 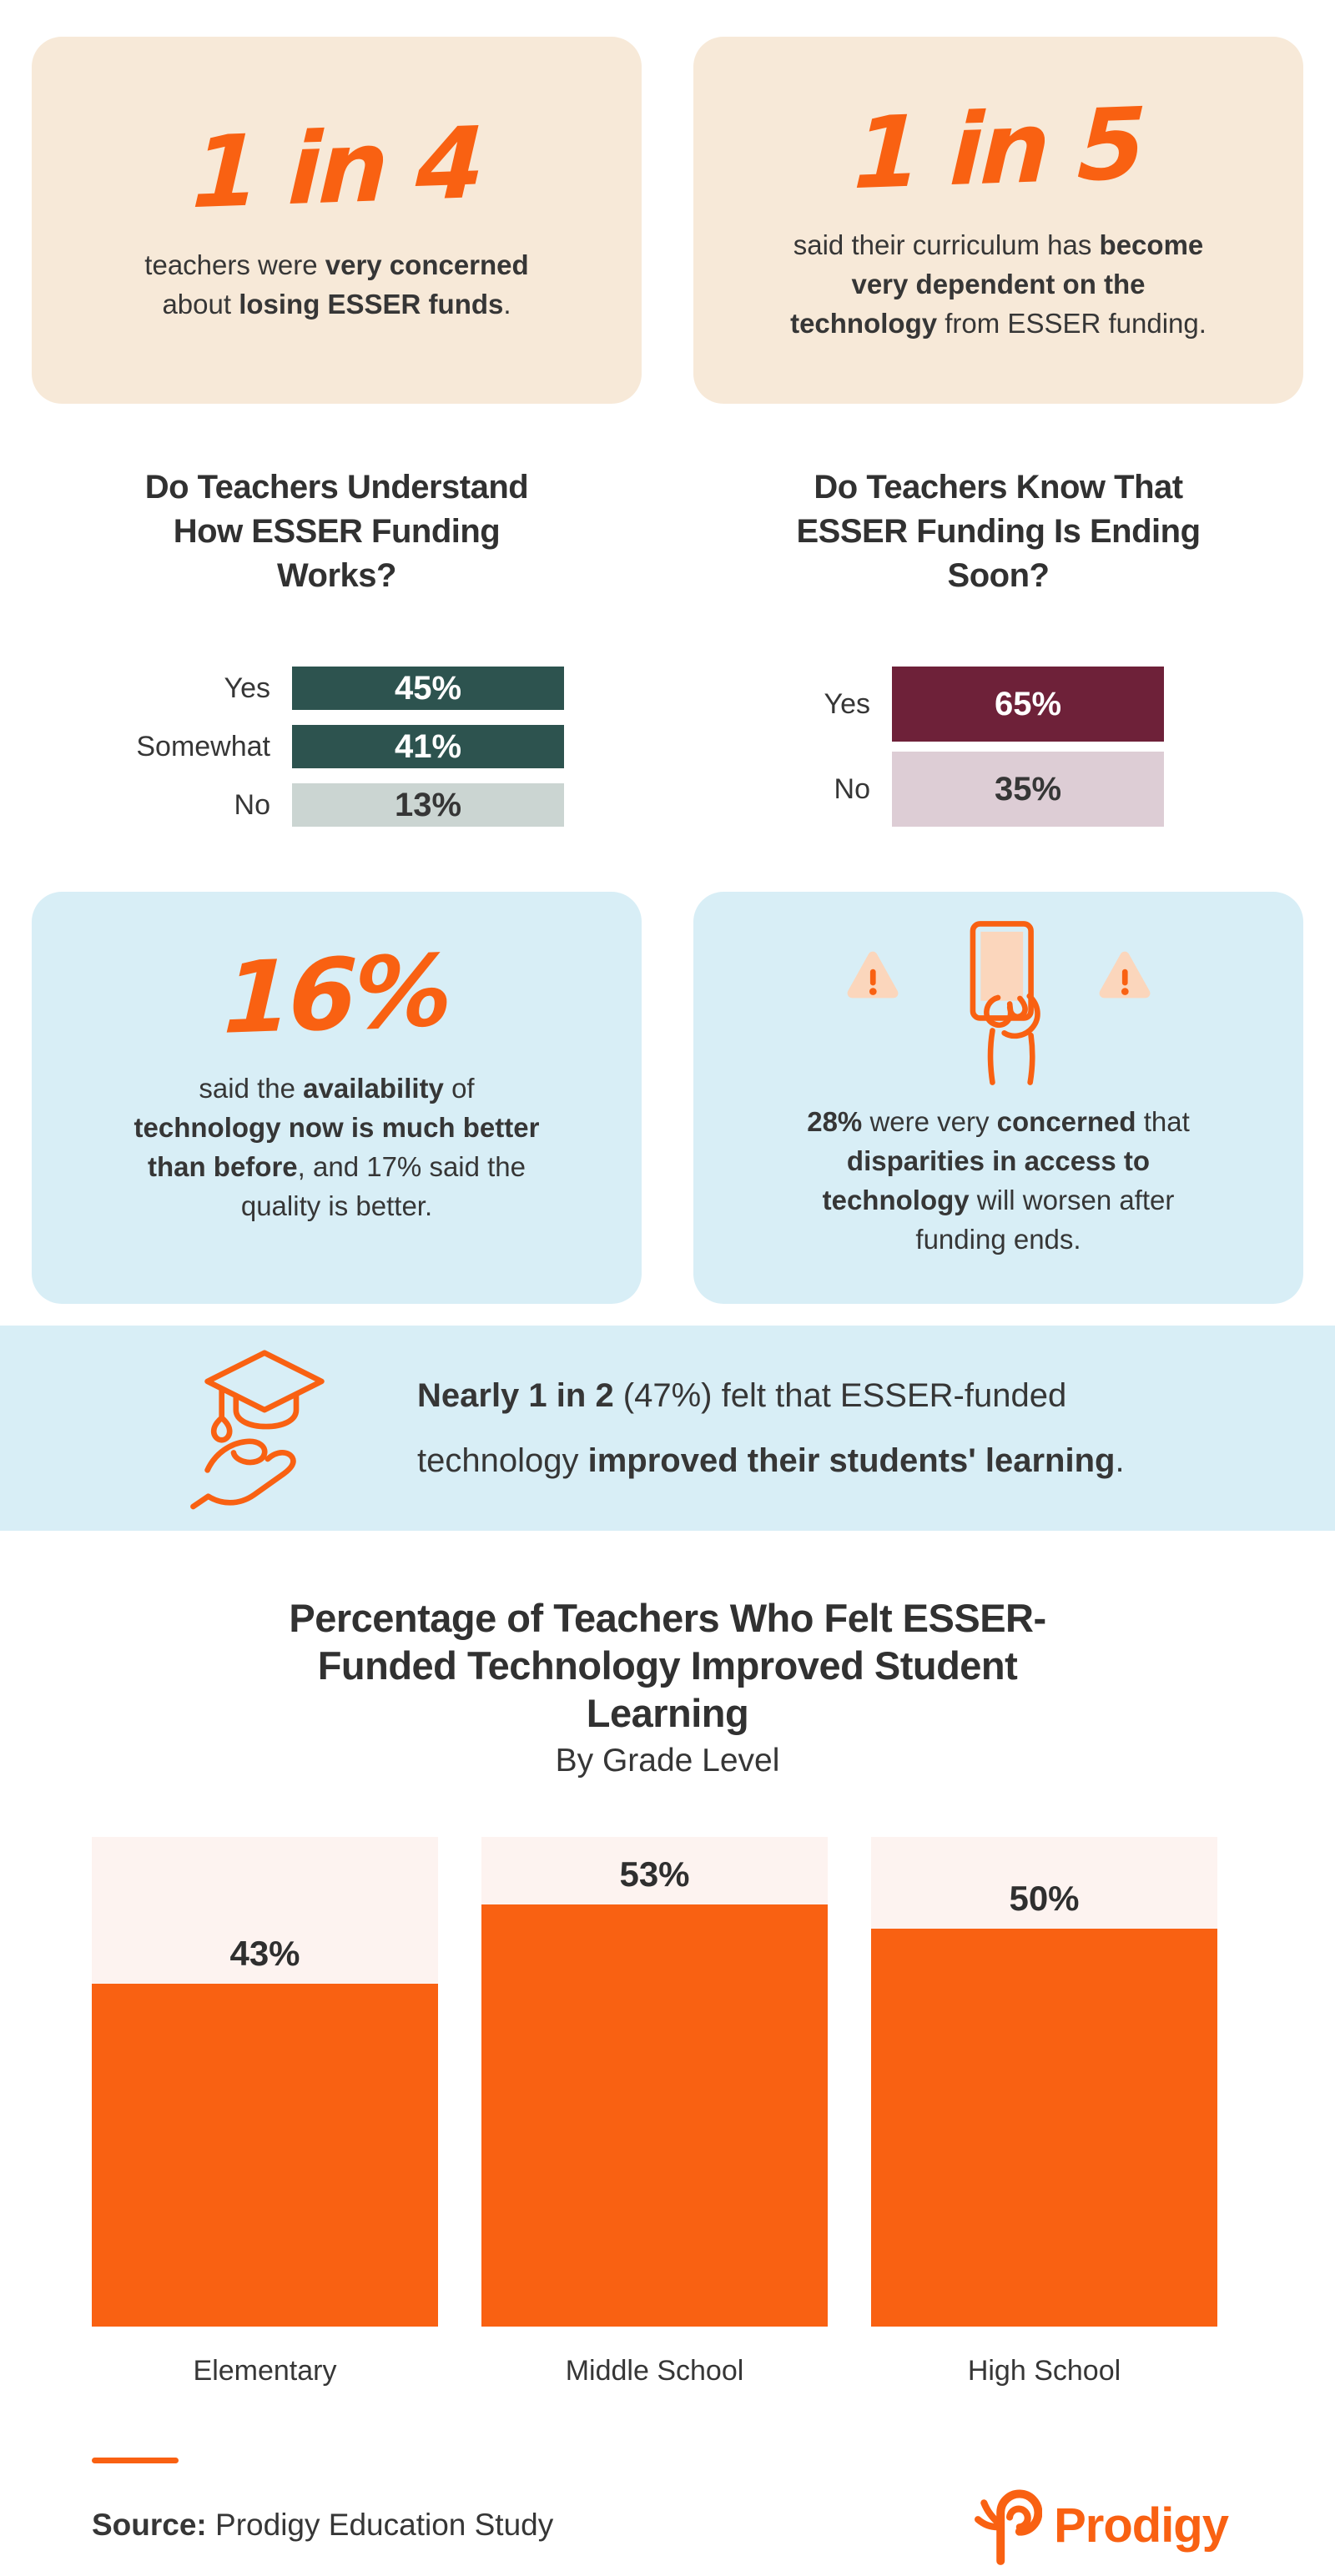 I want to click on bar-row: No 13%, so click(x=337, y=805).